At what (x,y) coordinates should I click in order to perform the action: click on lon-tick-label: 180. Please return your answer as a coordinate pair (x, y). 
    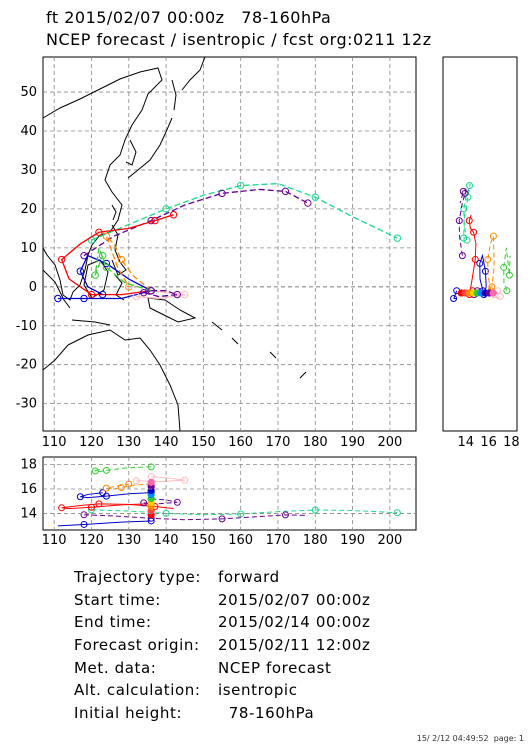
    Looking at the image, I should click on (315, 442).